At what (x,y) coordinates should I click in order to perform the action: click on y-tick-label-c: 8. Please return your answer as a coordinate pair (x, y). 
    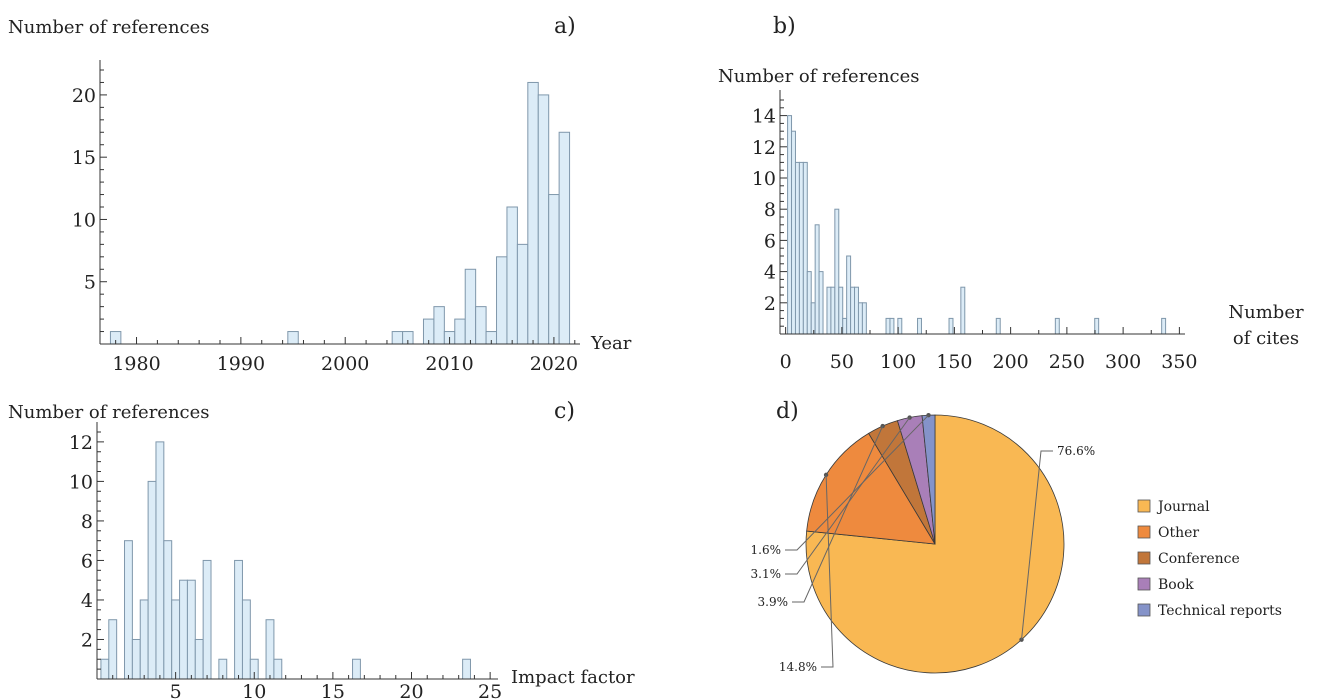
    Looking at the image, I should click on (87, 522).